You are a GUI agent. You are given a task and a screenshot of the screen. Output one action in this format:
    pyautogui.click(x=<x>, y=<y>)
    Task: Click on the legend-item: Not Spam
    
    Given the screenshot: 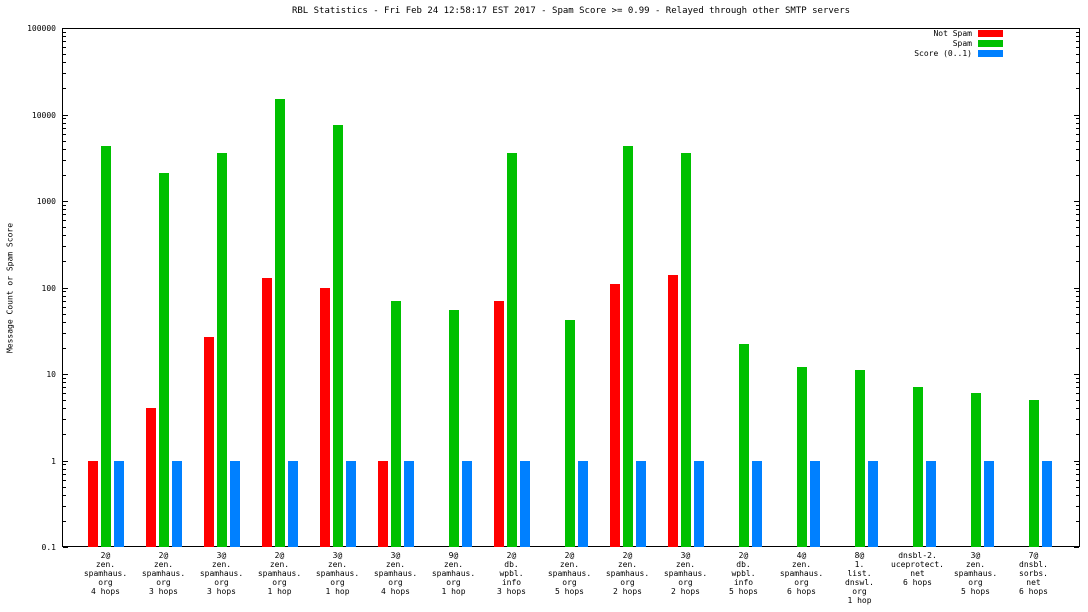 What is the action you would take?
    pyautogui.click(x=958, y=33)
    